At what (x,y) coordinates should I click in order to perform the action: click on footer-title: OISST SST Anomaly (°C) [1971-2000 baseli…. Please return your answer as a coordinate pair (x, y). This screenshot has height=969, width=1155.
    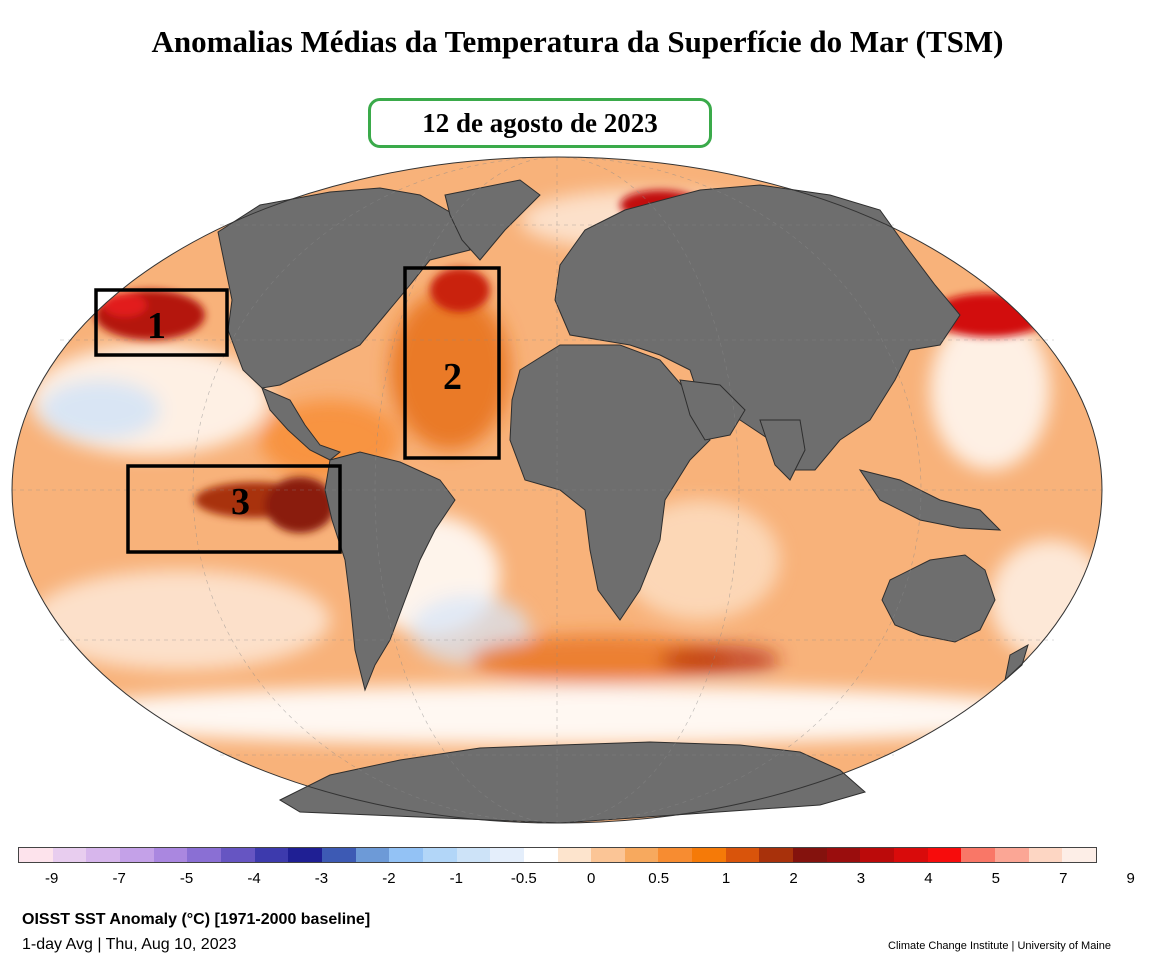
    Looking at the image, I should click on (196, 919).